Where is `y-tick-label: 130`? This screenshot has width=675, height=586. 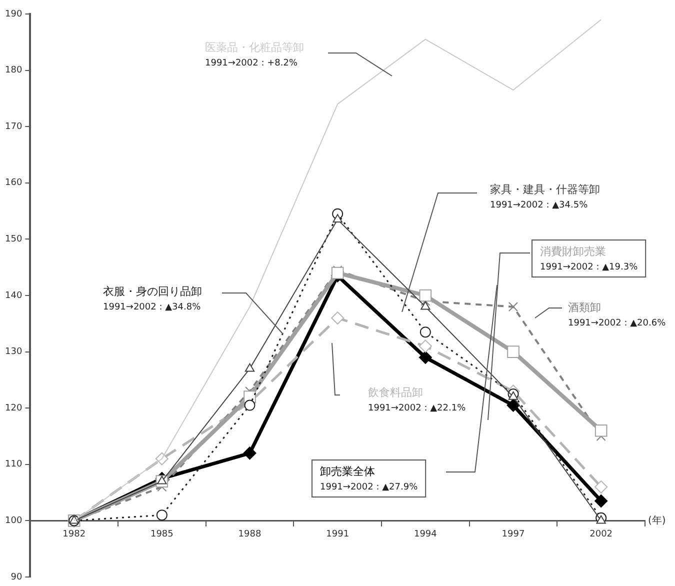 y-tick-label: 130 is located at coordinates (13, 352).